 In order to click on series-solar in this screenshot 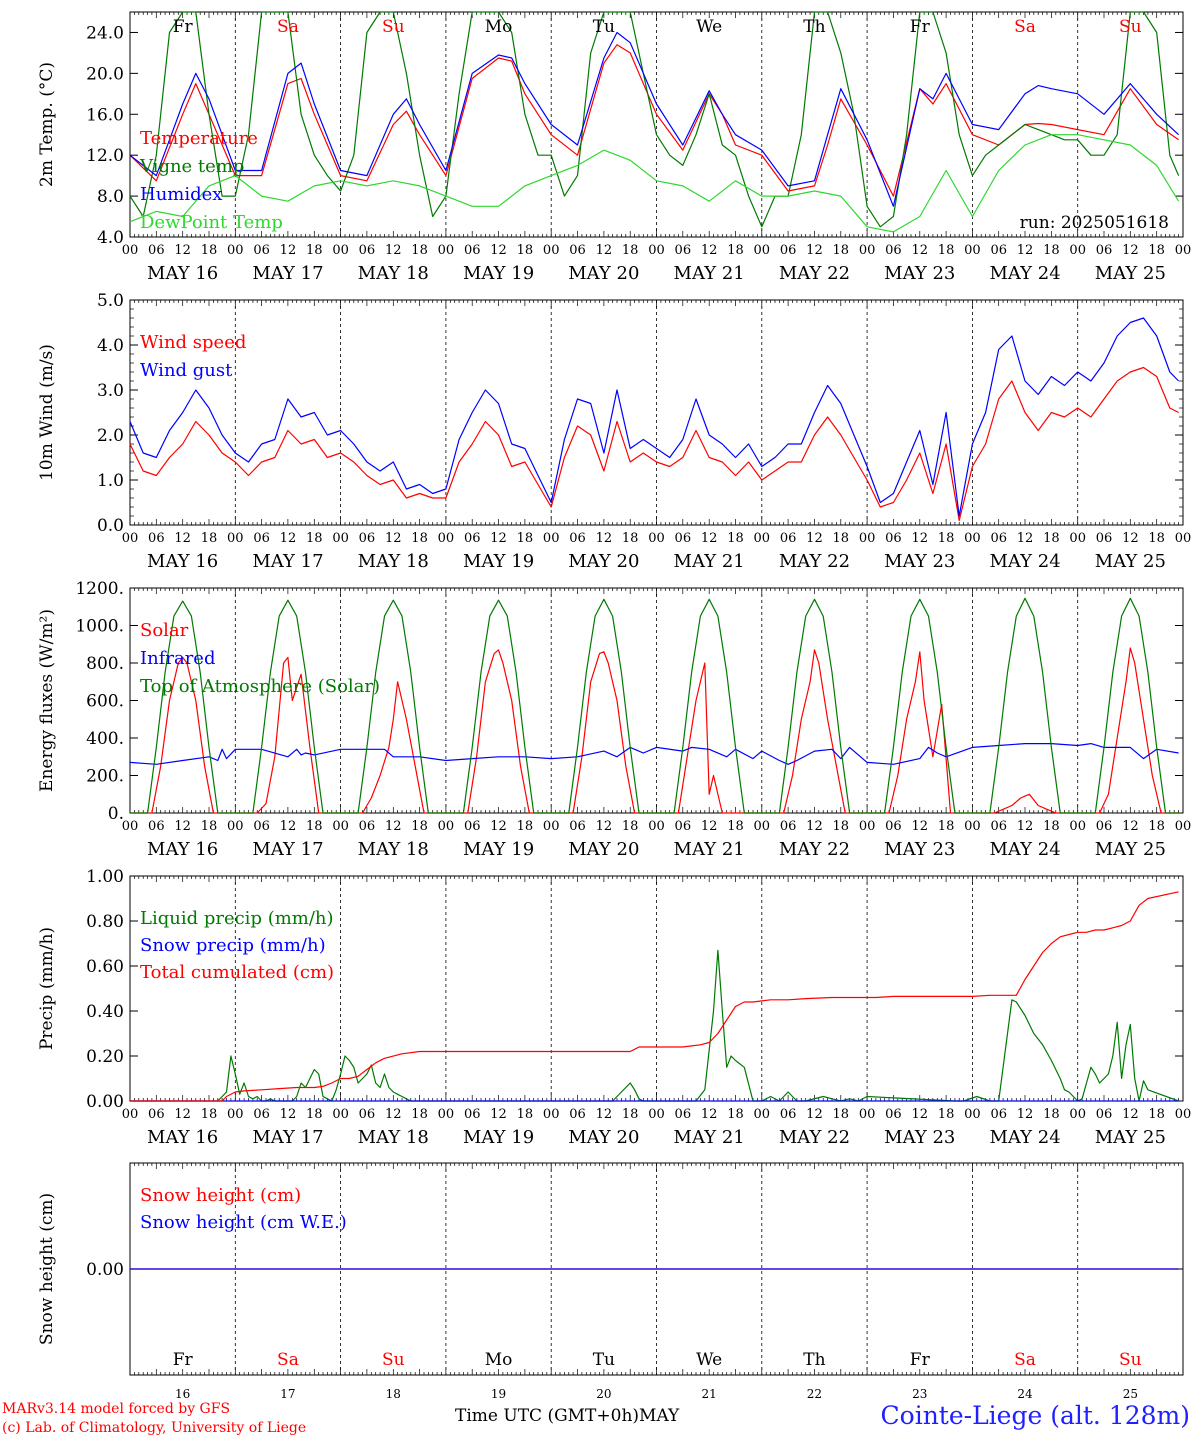, I will do `click(654, 730)`.